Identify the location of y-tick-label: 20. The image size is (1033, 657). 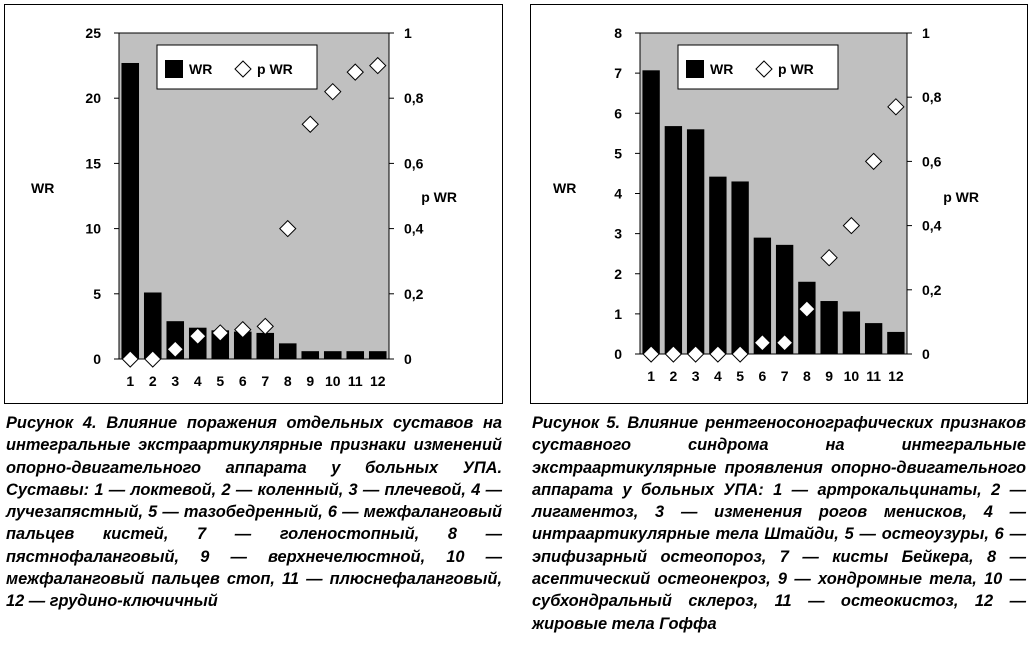
(93, 98).